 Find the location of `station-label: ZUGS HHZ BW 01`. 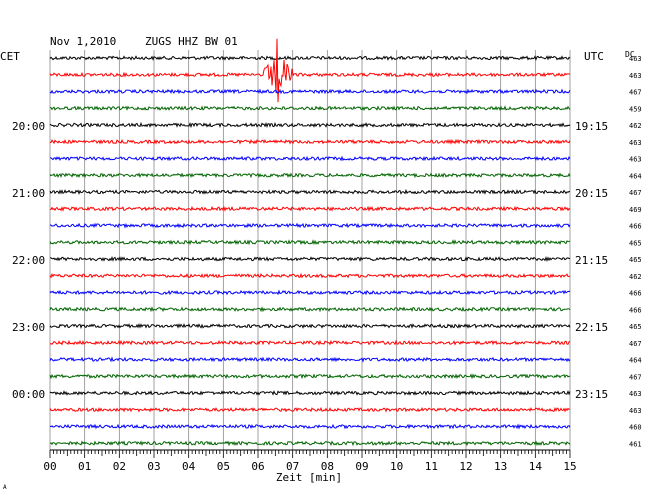

station-label: ZUGS HHZ BW 01 is located at coordinates (191, 41).